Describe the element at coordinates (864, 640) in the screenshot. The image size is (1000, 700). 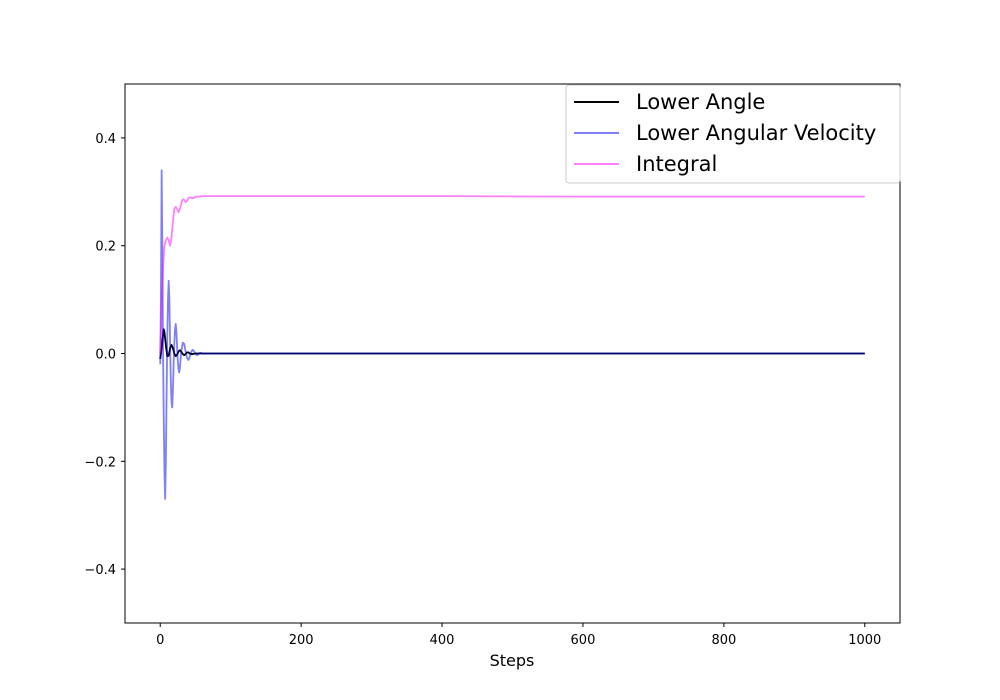
I see `x-tick-label: 1000` at that location.